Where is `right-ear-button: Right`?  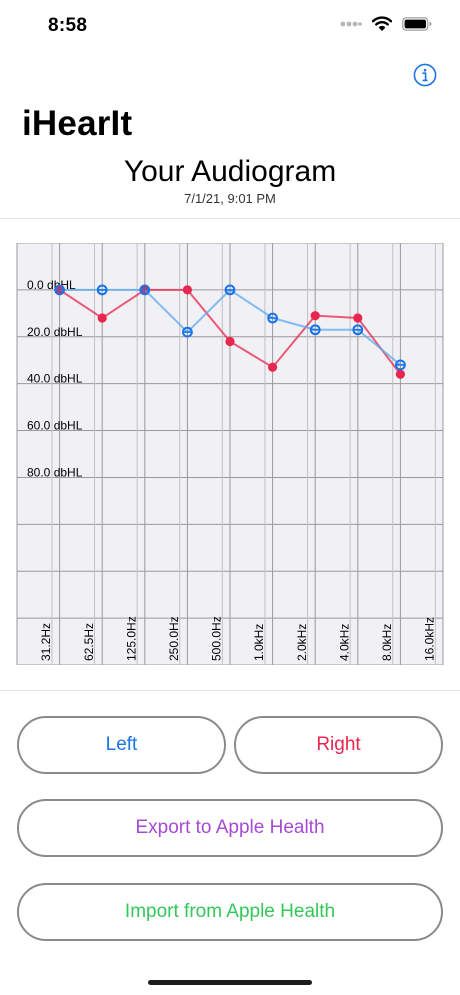
right-ear-button: Right is located at coordinates (338, 745).